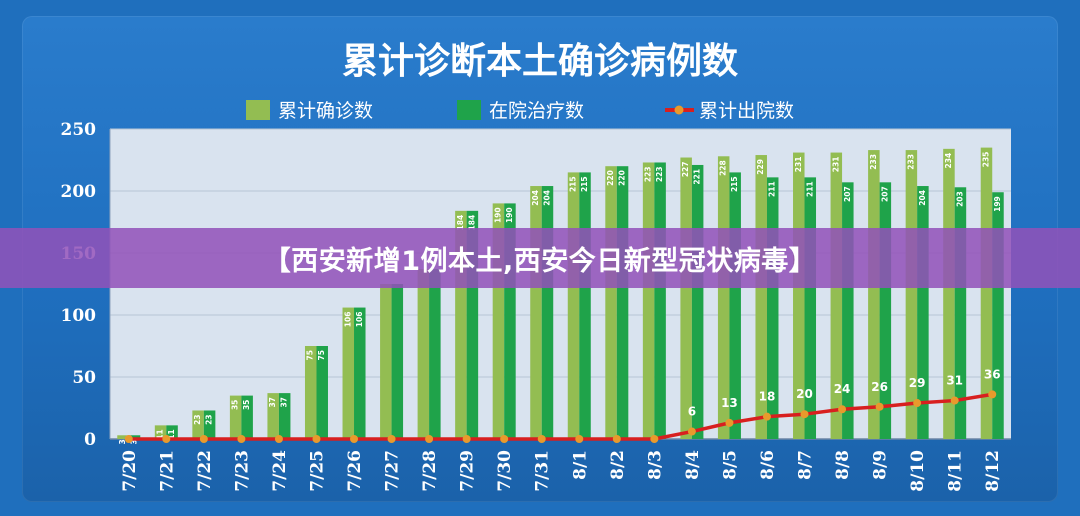  I want to click on bar-value-label: 3, so click(134, 441).